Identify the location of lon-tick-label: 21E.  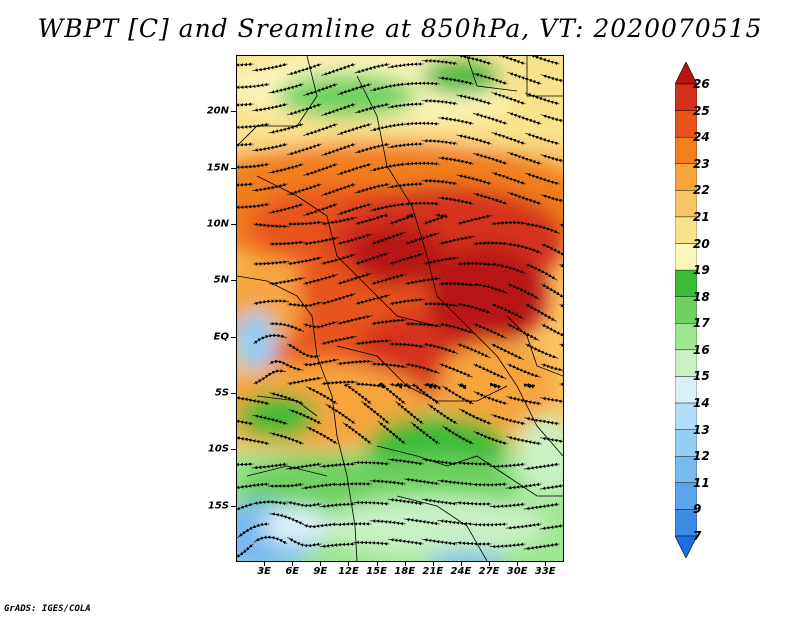
(433, 571).